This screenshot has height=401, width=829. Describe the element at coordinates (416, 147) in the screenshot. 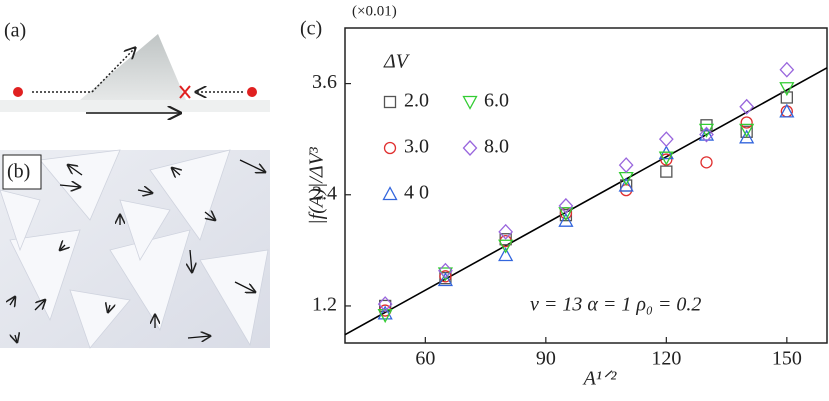

I see `legend-label: 3.0` at that location.